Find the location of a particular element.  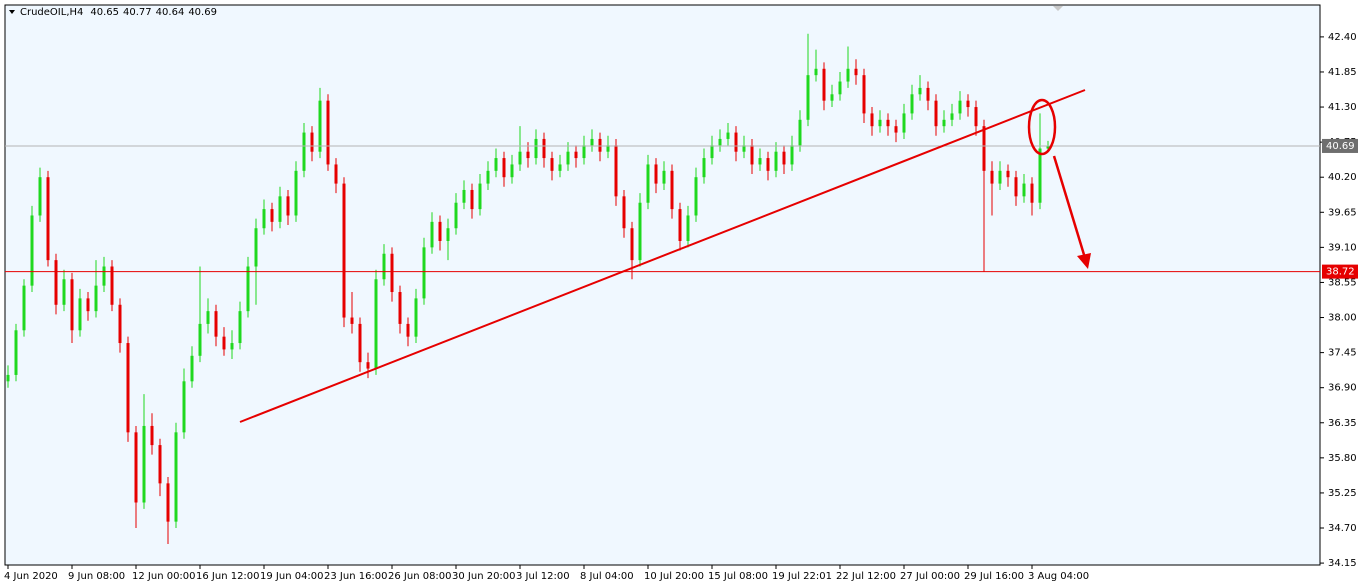

x-tick-label: 3 Jul 12:00 is located at coordinates (543, 576).